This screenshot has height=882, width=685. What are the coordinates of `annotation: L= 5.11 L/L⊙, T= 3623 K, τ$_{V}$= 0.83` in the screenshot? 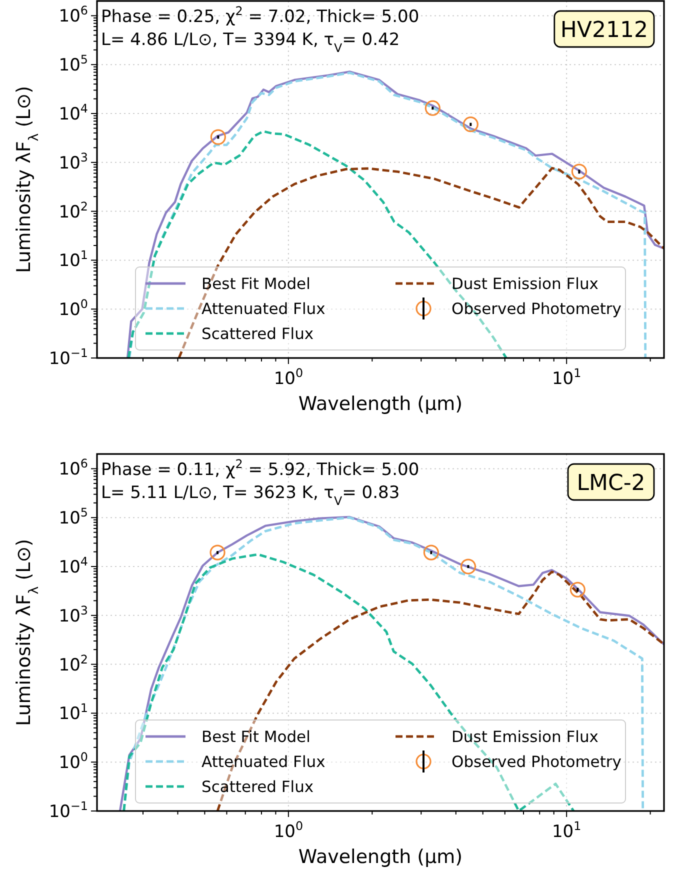 It's located at (250, 495).